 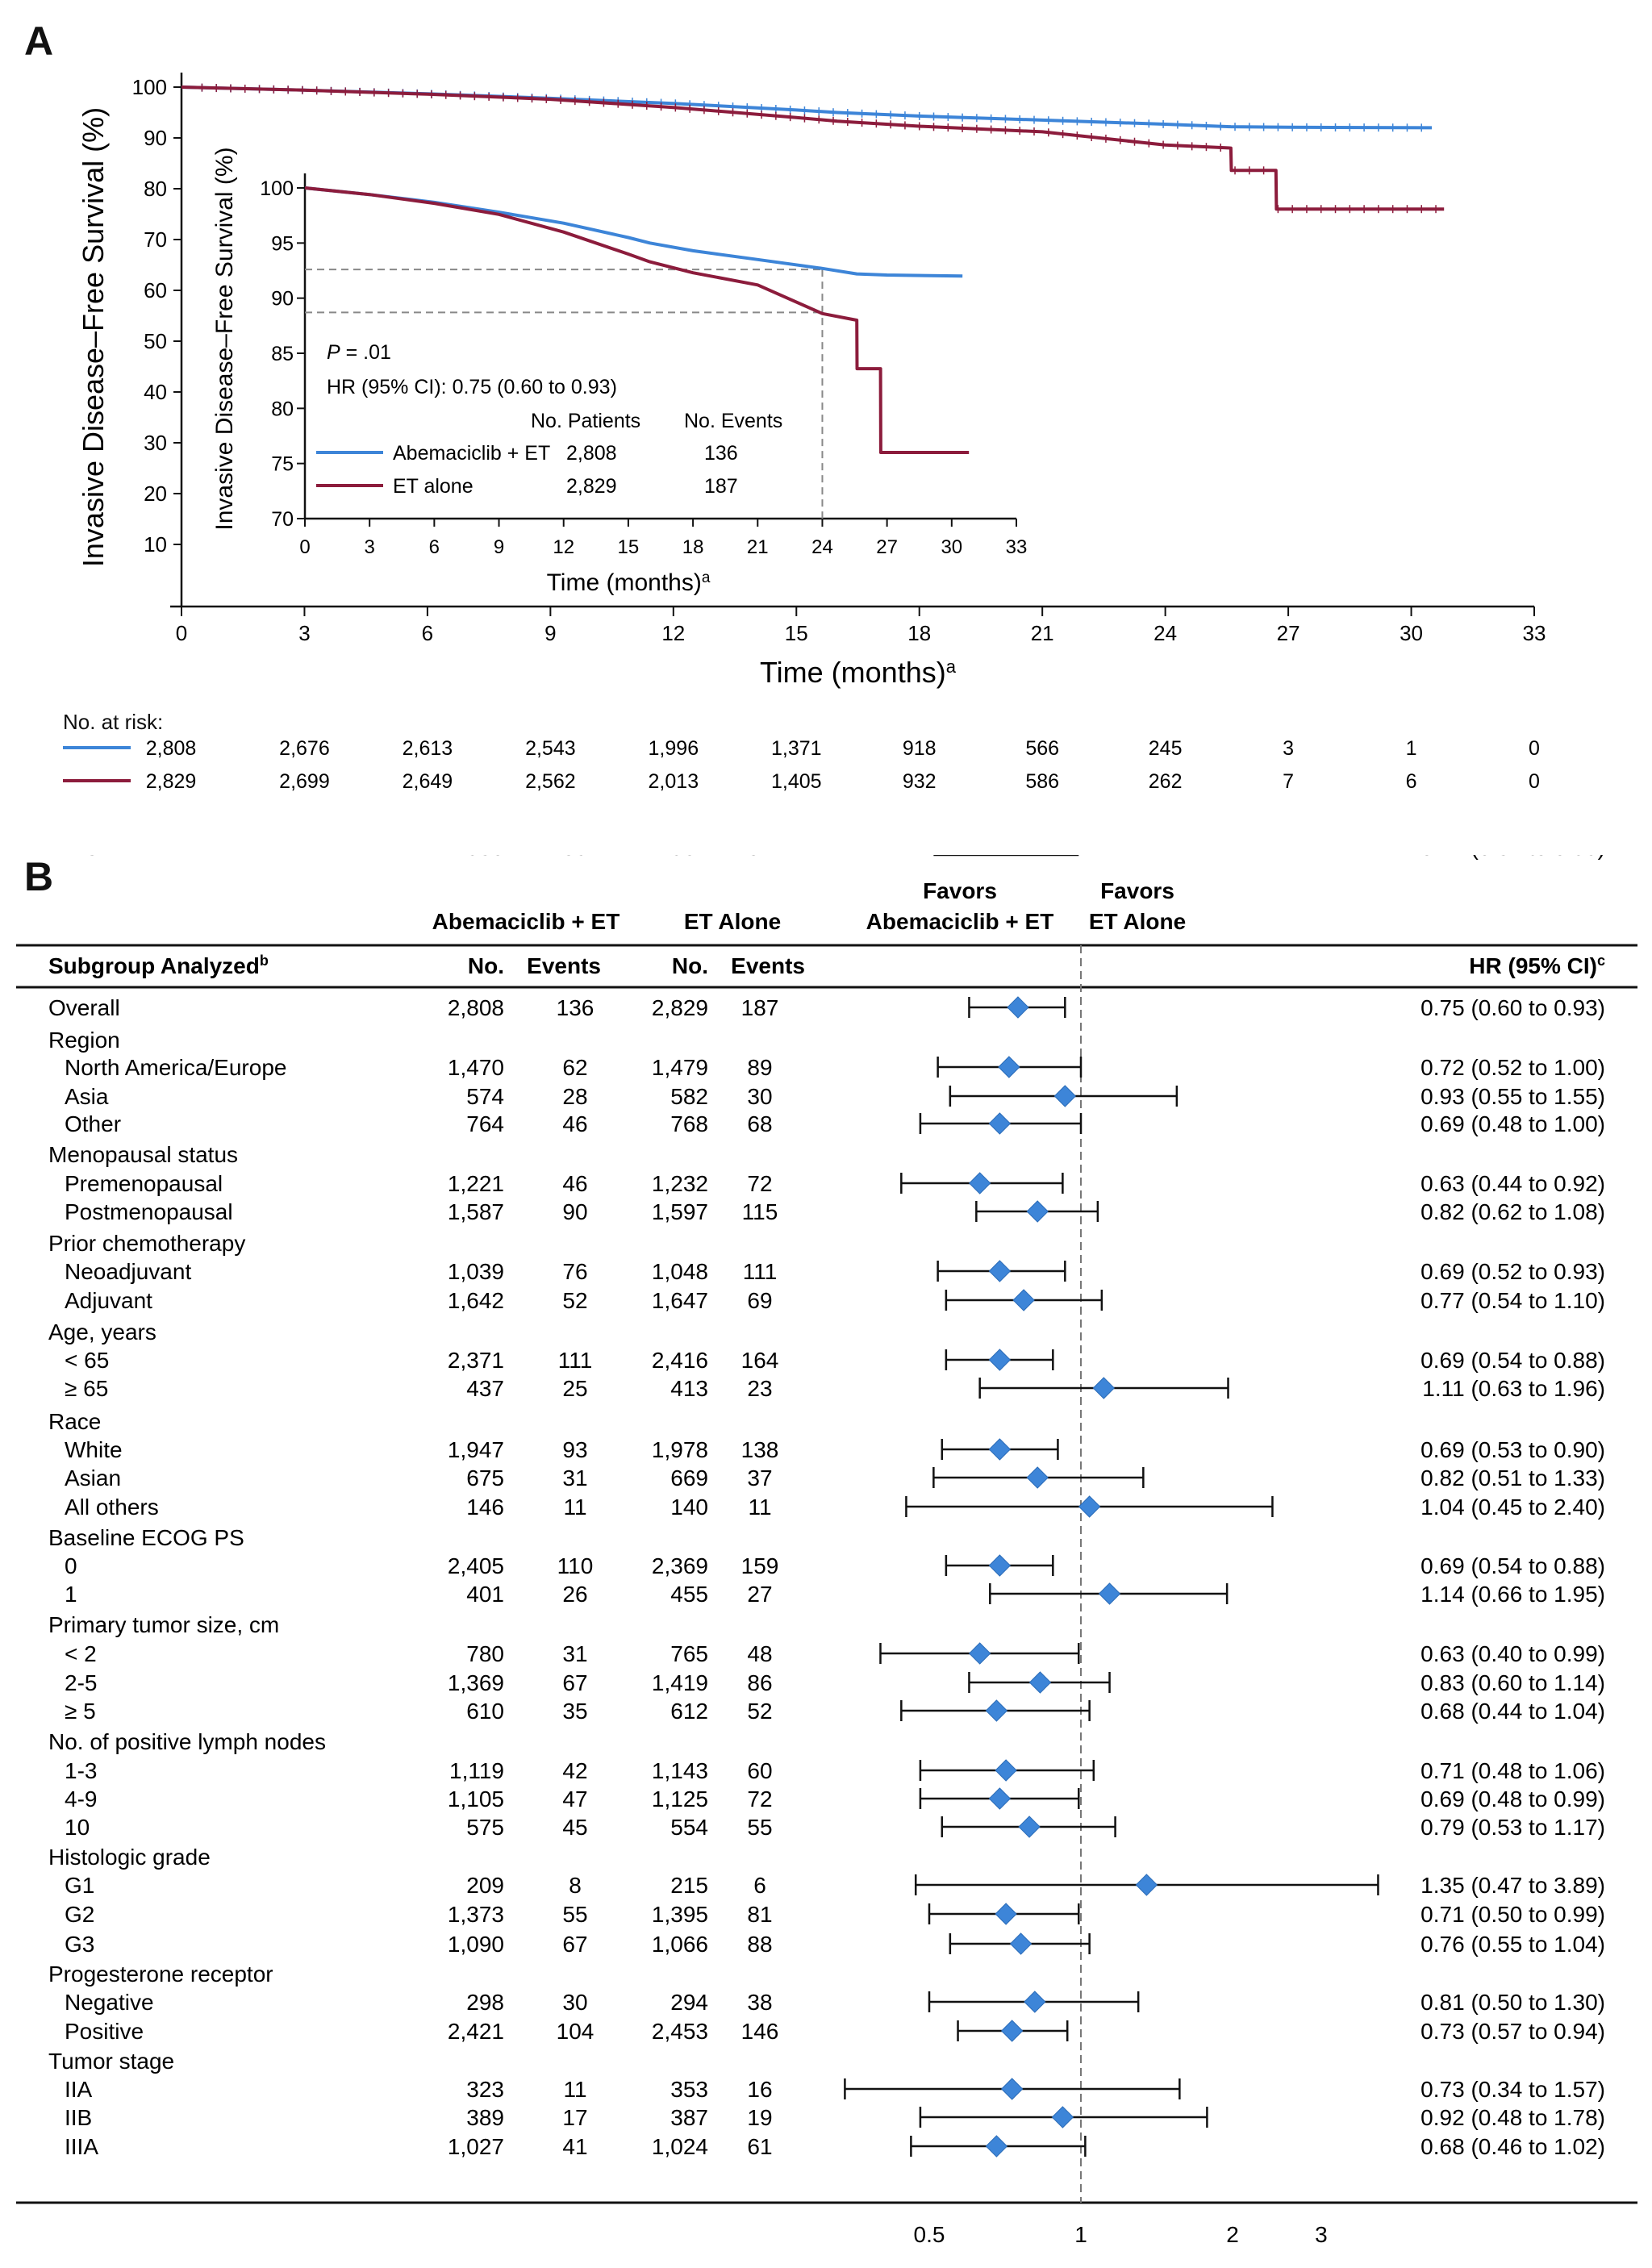 I want to click on subgroup-heading: Race, so click(x=74, y=1421).